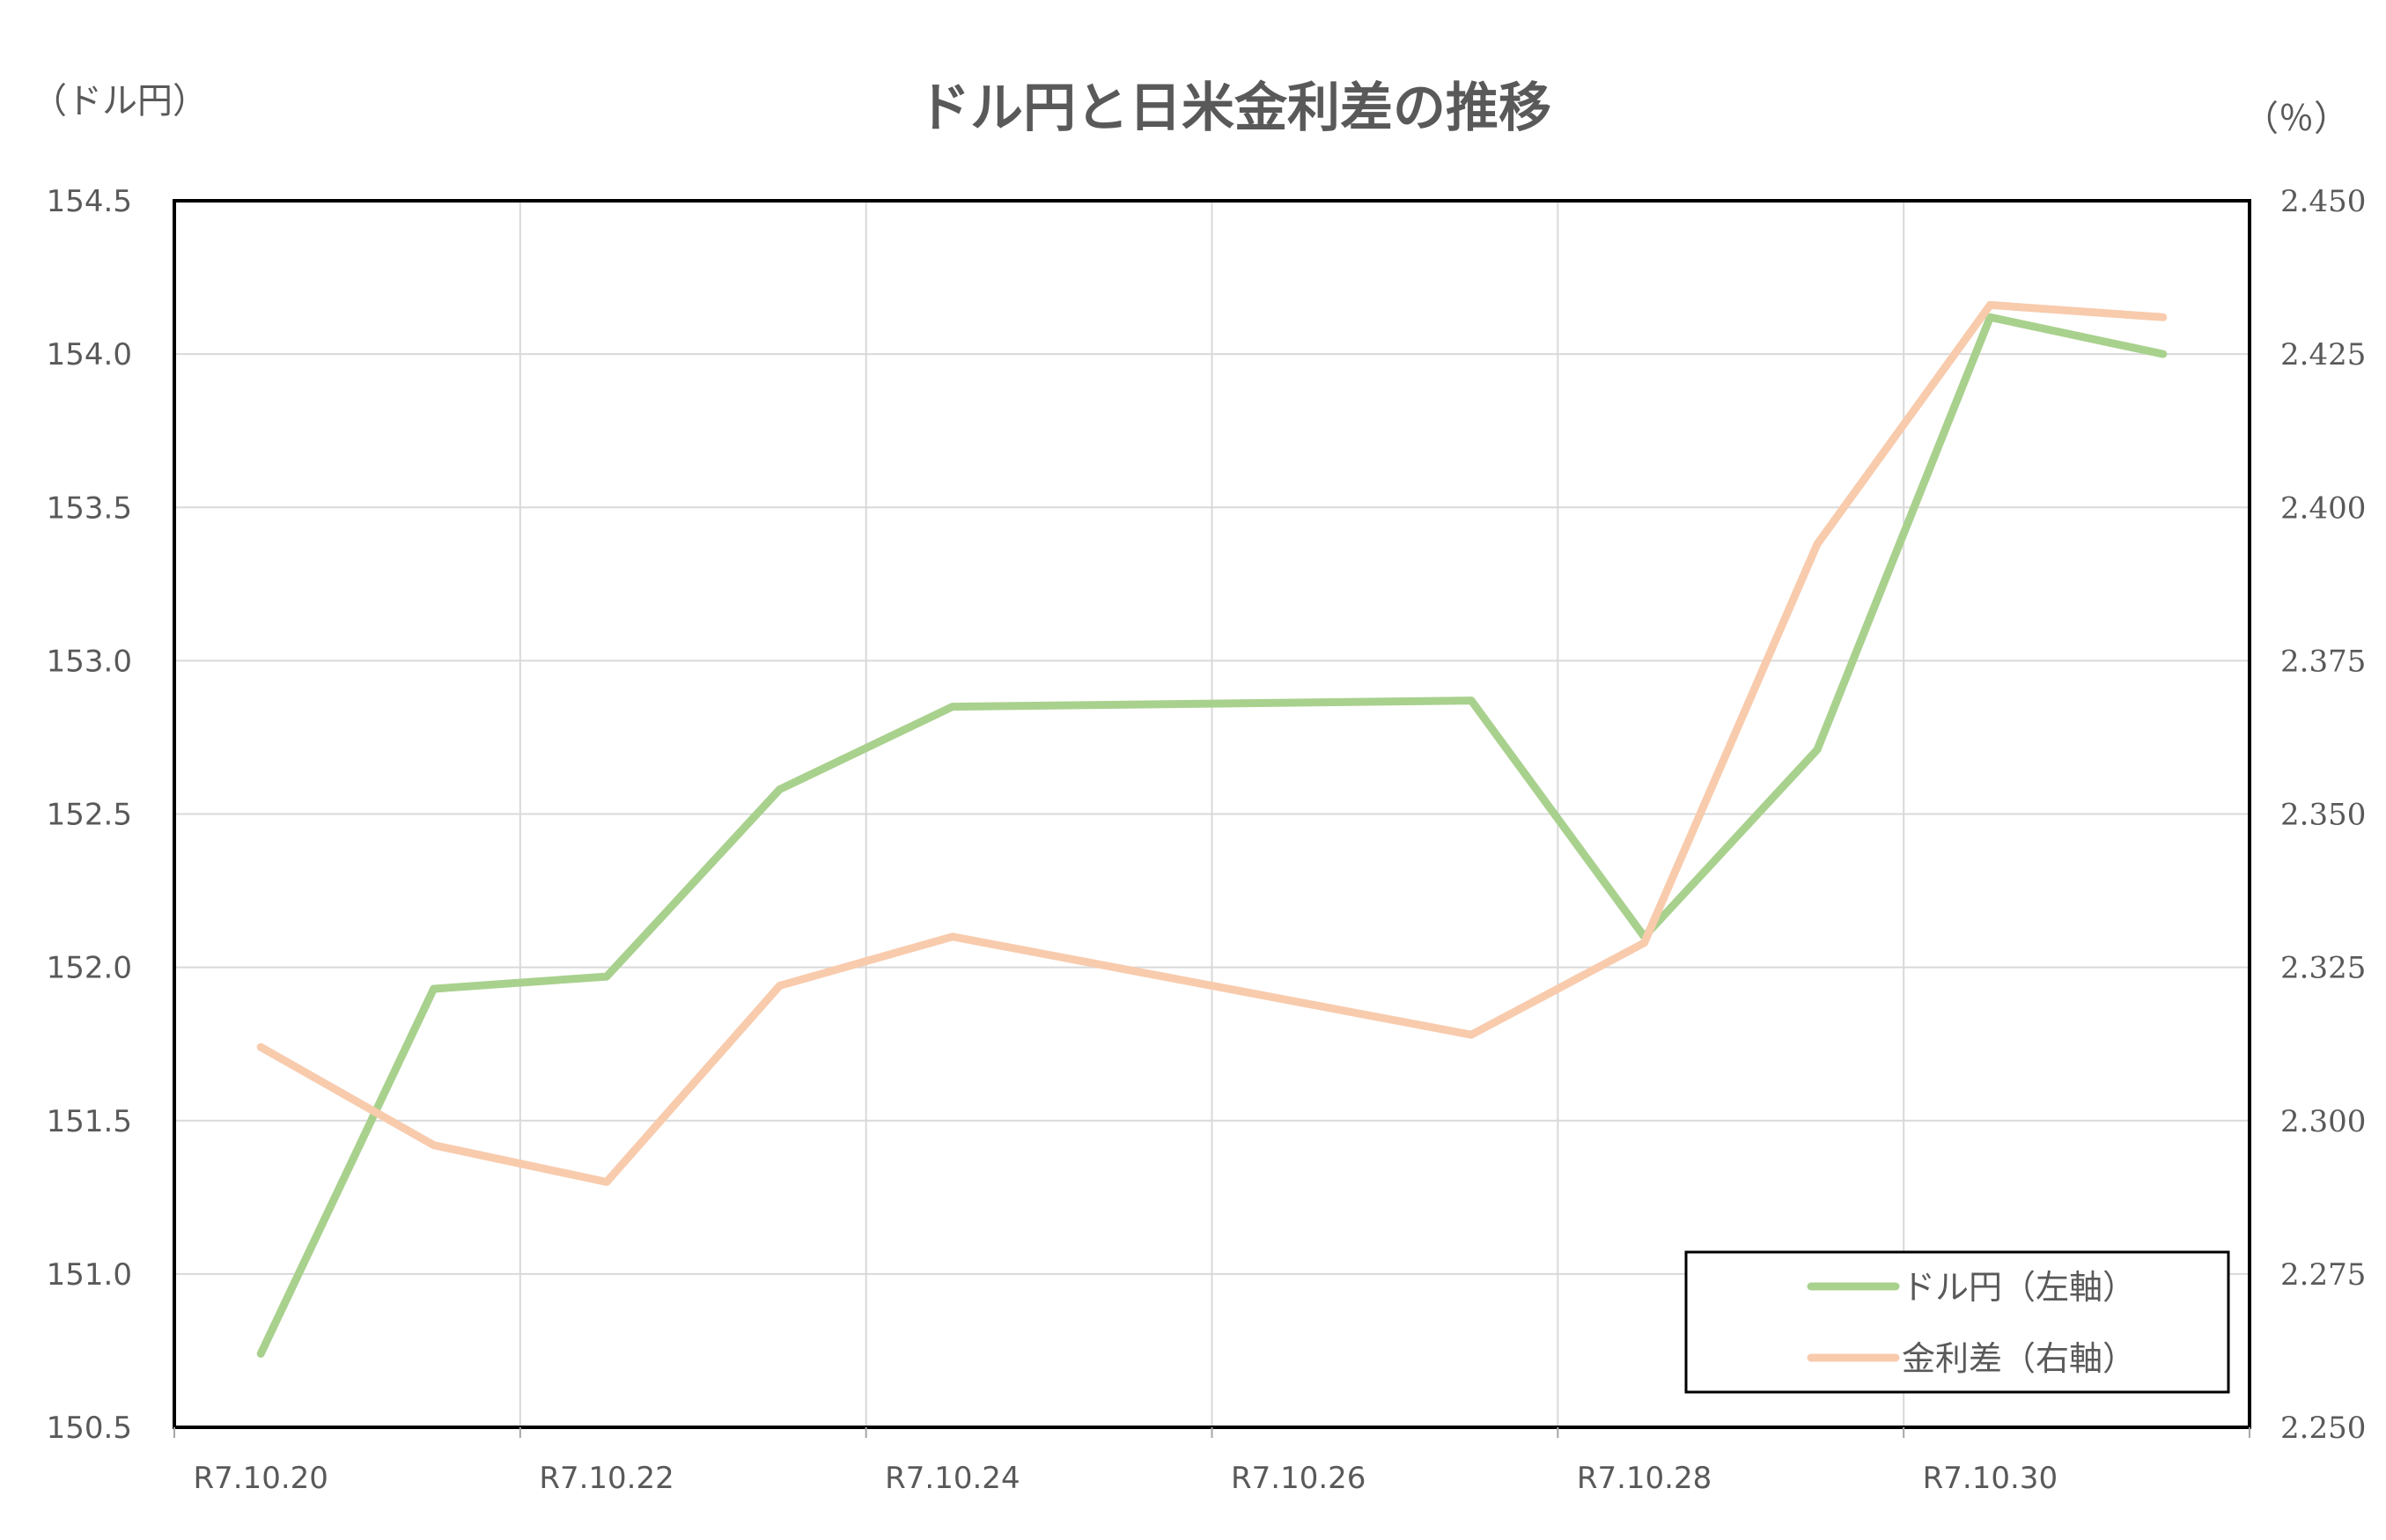 The height and width of the screenshot is (1540, 2386). I want to click on left-tick-label: 151.5, so click(89, 1121).